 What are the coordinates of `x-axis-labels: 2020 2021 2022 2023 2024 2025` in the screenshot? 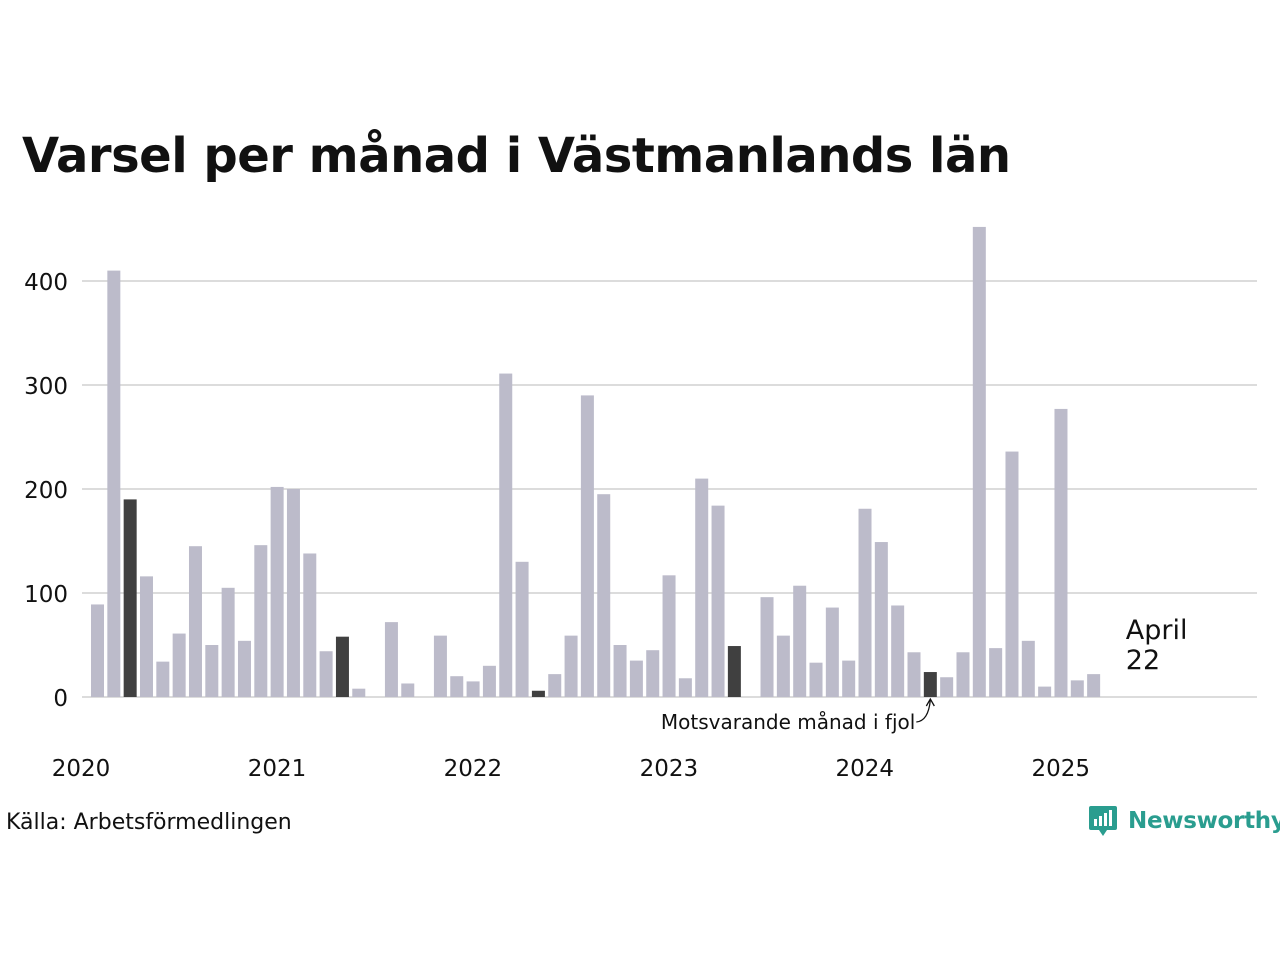 It's located at (571, 769).